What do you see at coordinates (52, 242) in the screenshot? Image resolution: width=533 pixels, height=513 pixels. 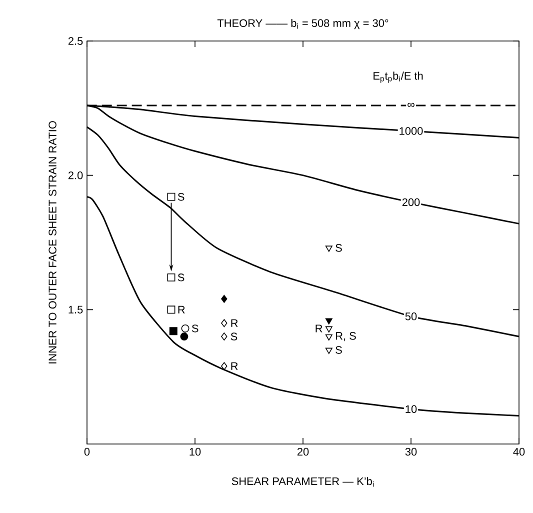 I see `y-axis-title: INNER TO OUTER FACE SHEET STRAIN RATIO` at bounding box center [52, 242].